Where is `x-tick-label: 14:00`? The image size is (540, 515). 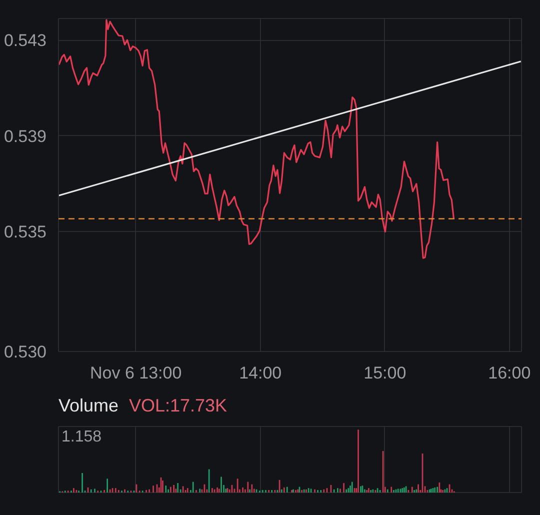
x-tick-label: 14:00 is located at coordinates (260, 373).